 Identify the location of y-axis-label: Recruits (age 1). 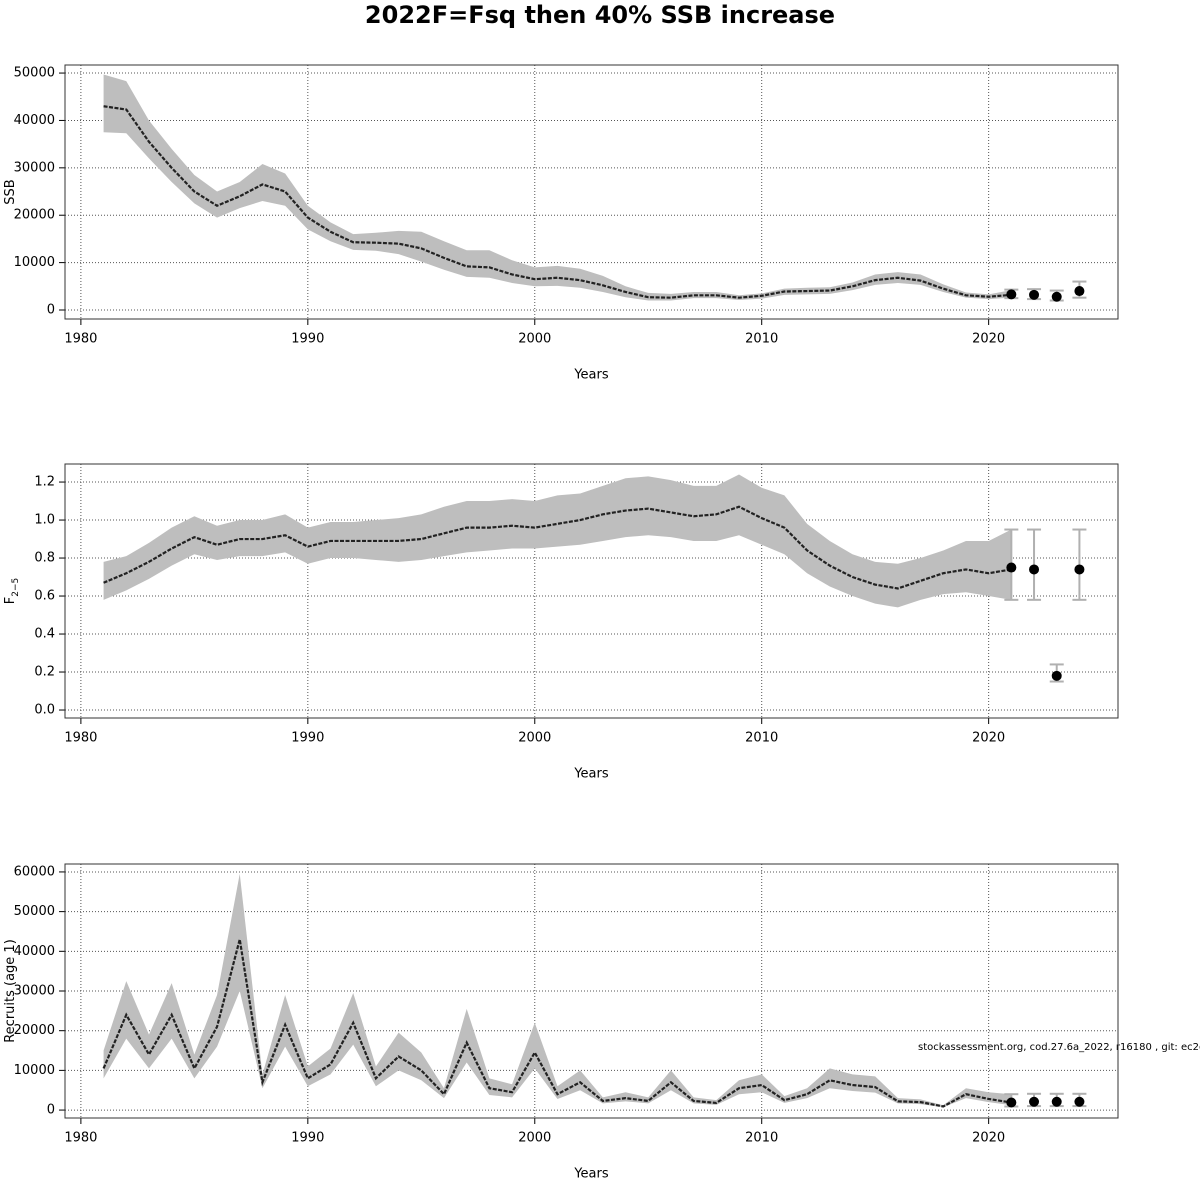
(10, 991).